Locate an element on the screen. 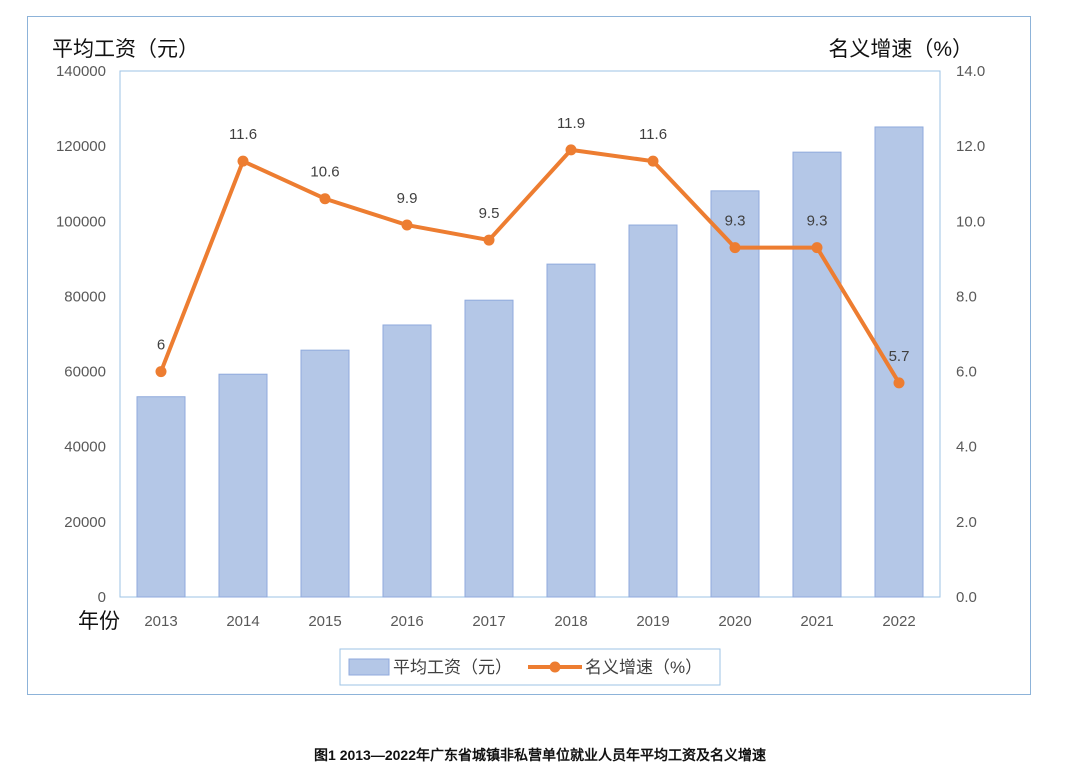 Image resolution: width=1080 pixels, height=780 pixels. x-tick-label: 2020 is located at coordinates (734, 621).